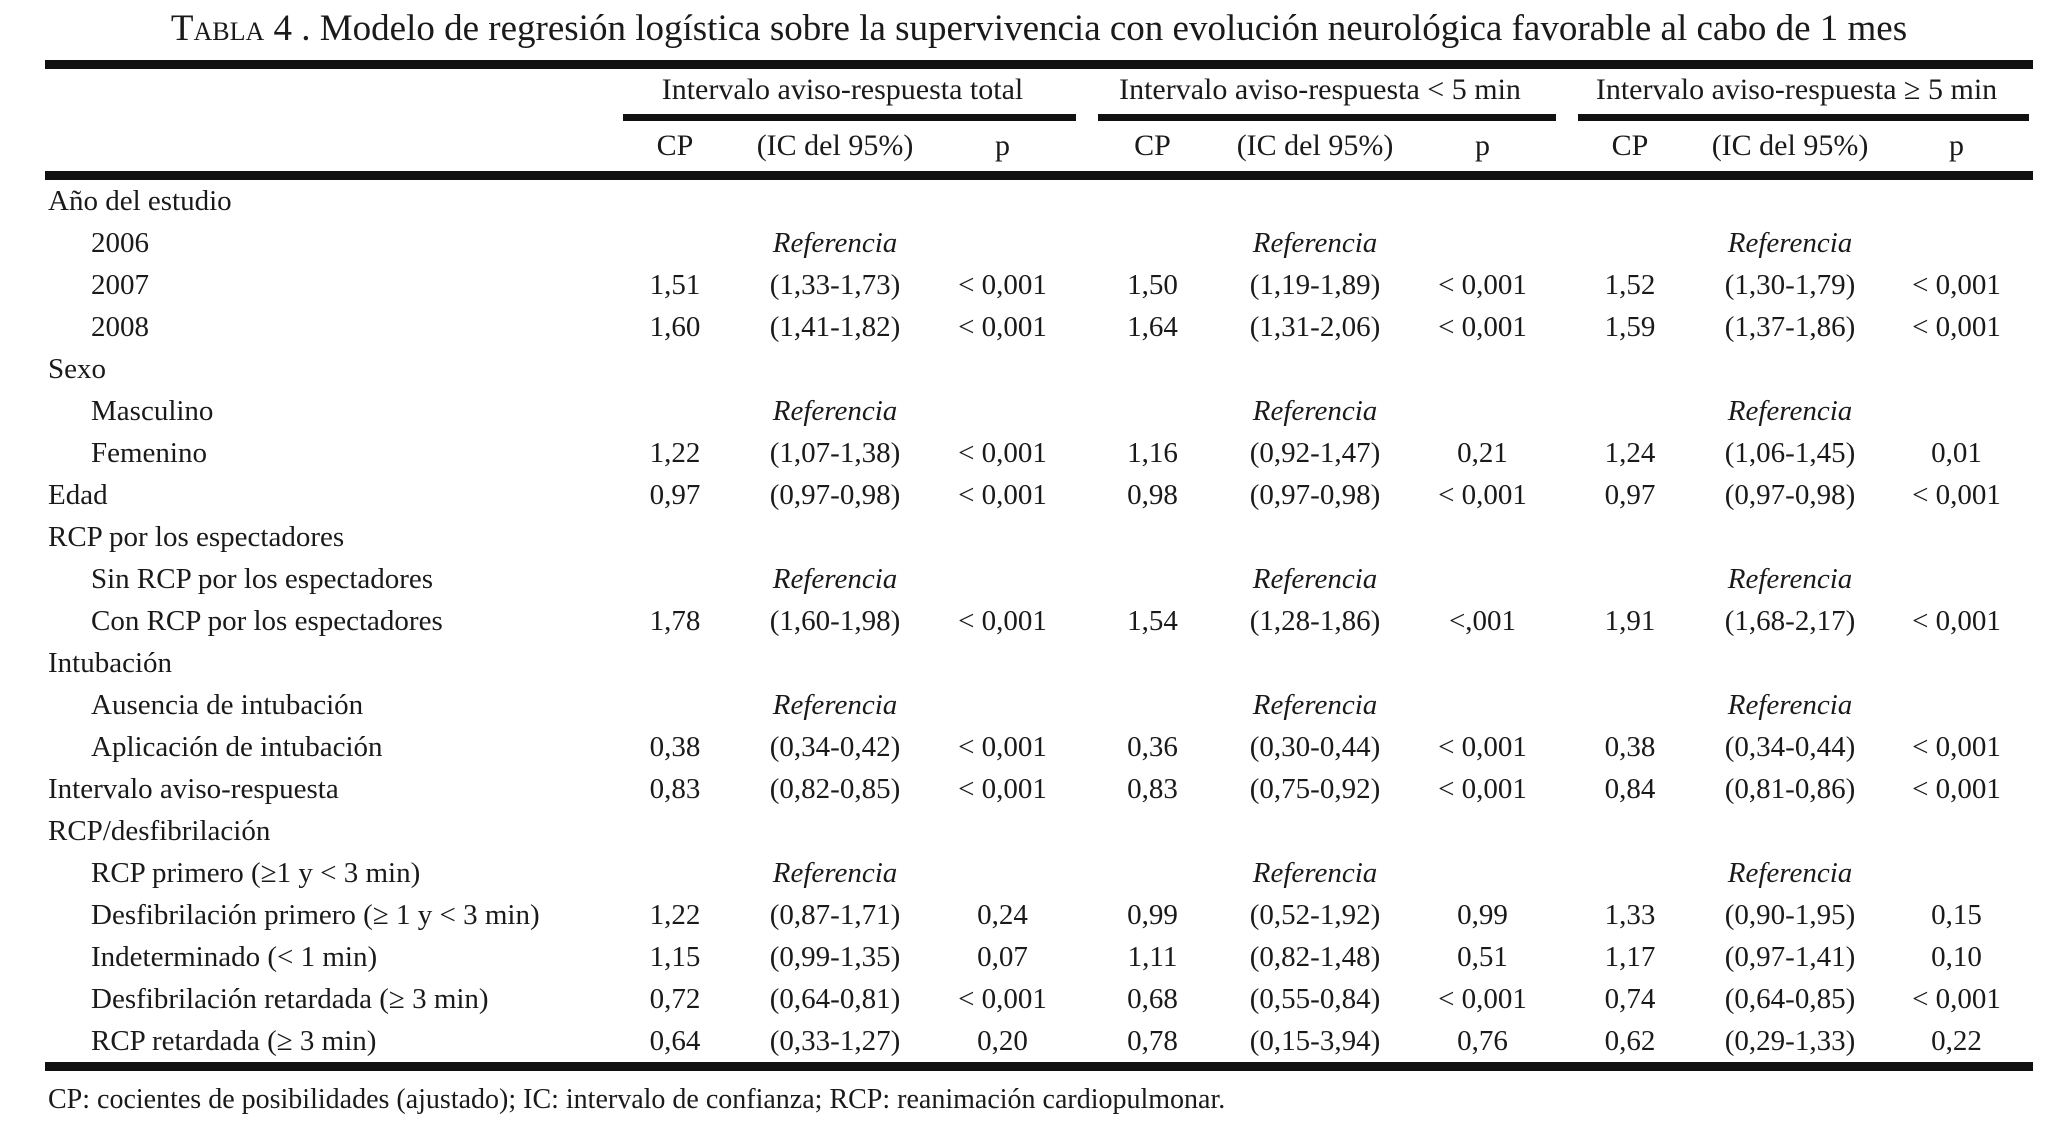 This screenshot has height=1144, width=2072. Describe the element at coordinates (1152, 1040) in the screenshot. I see `cp-value: 0,78` at that location.